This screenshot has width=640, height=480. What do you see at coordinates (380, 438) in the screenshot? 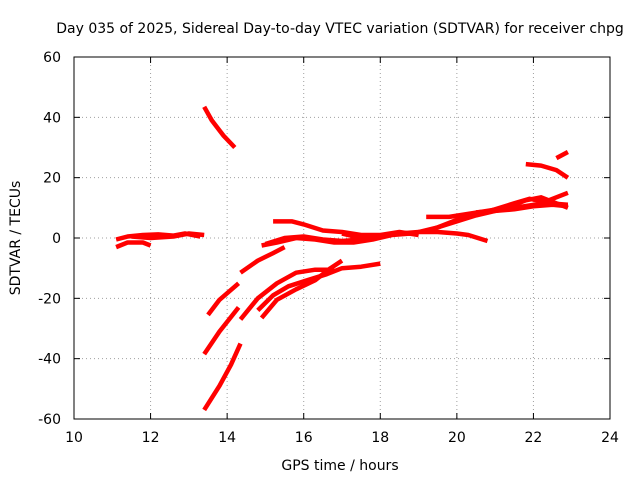
I see `x-tick-label: 18` at bounding box center [380, 438].